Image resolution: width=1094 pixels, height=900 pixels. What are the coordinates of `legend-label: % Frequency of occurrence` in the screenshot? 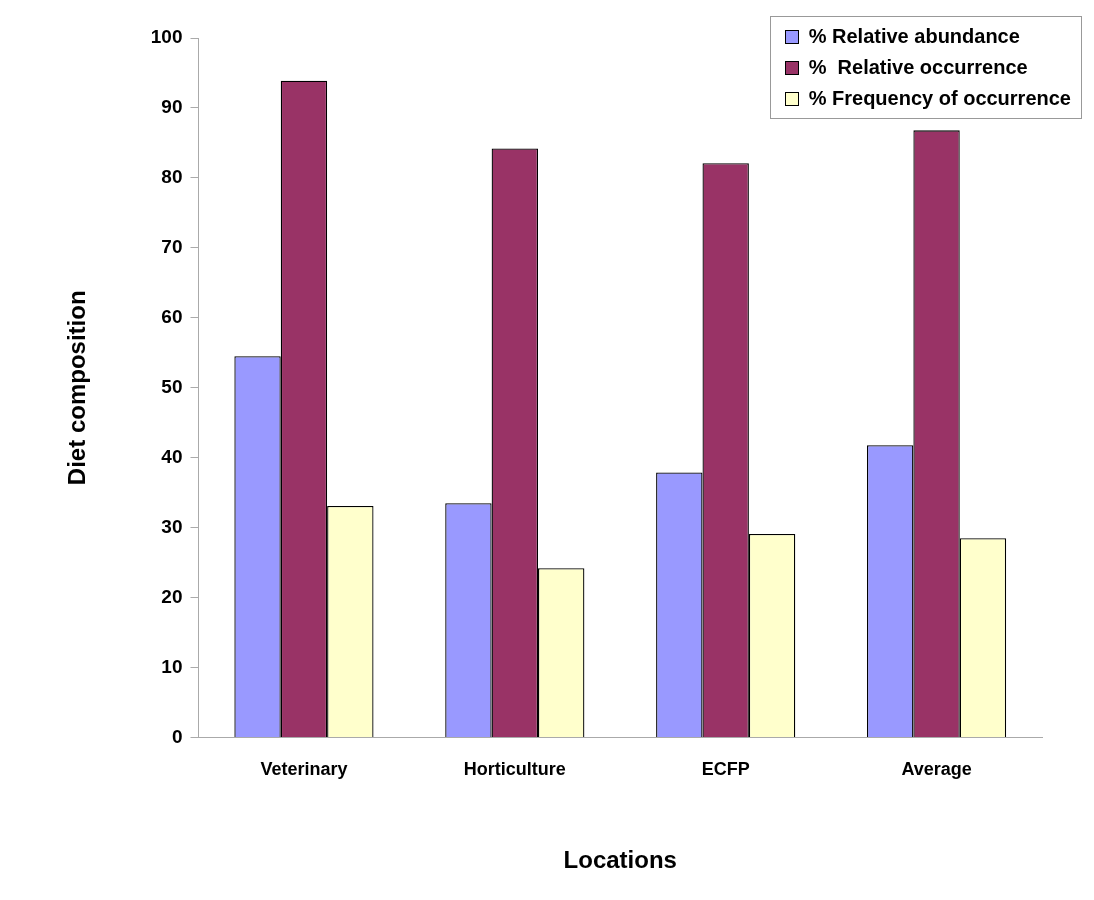 It's located at (939, 98).